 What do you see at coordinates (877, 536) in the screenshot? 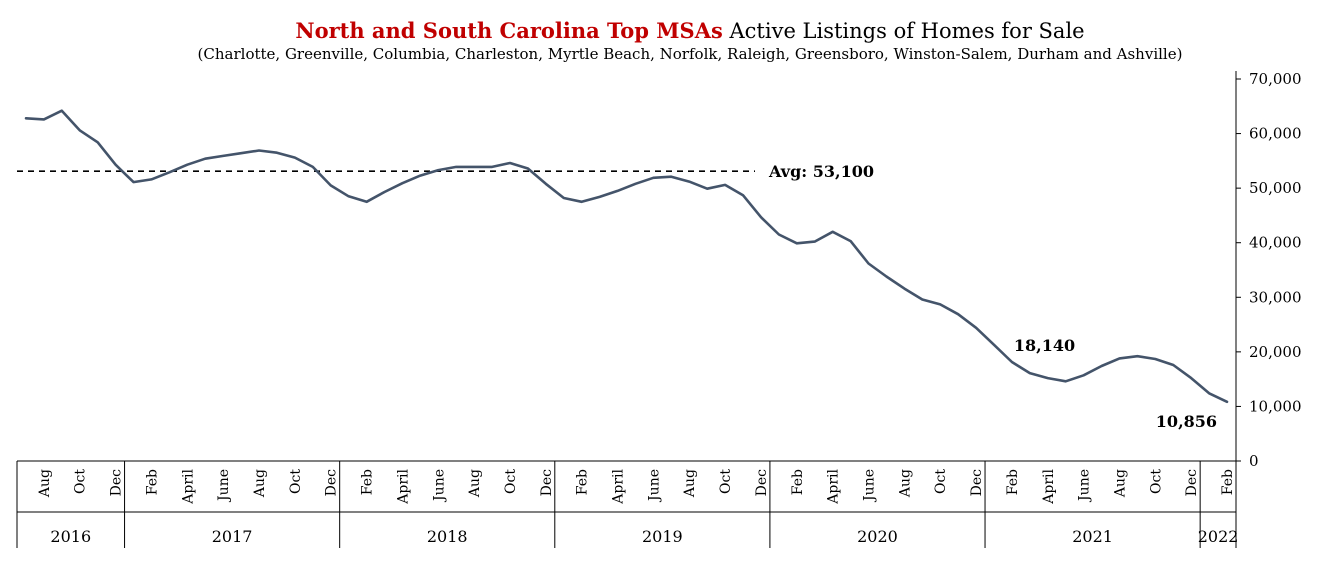
I see `year-label: 2020` at bounding box center [877, 536].